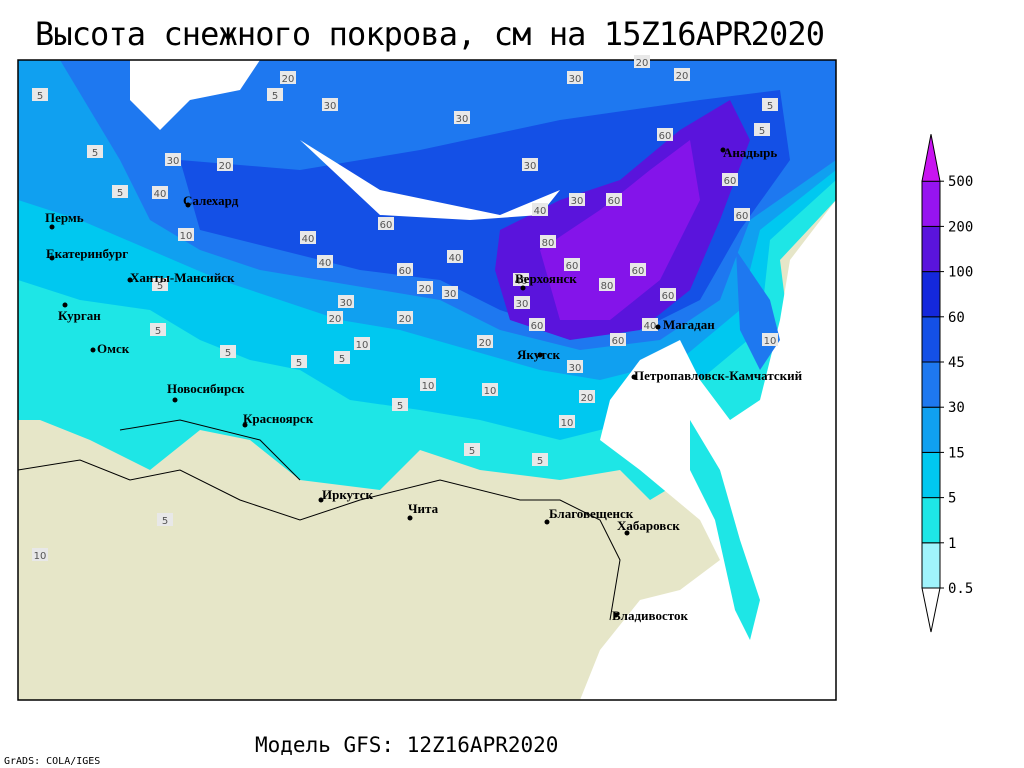 This screenshot has height=768, width=1024. What do you see at coordinates (423, 508) in the screenshot?
I see `city-label: Чита` at bounding box center [423, 508].